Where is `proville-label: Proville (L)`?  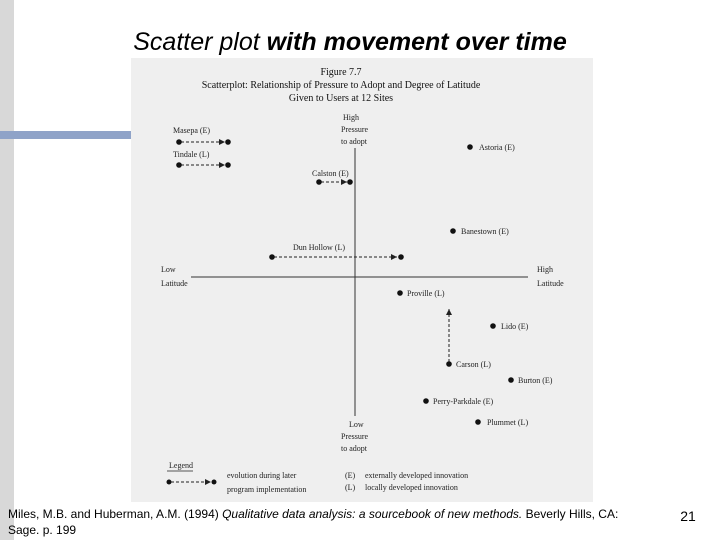 proville-label: Proville (L) is located at coordinates (426, 293).